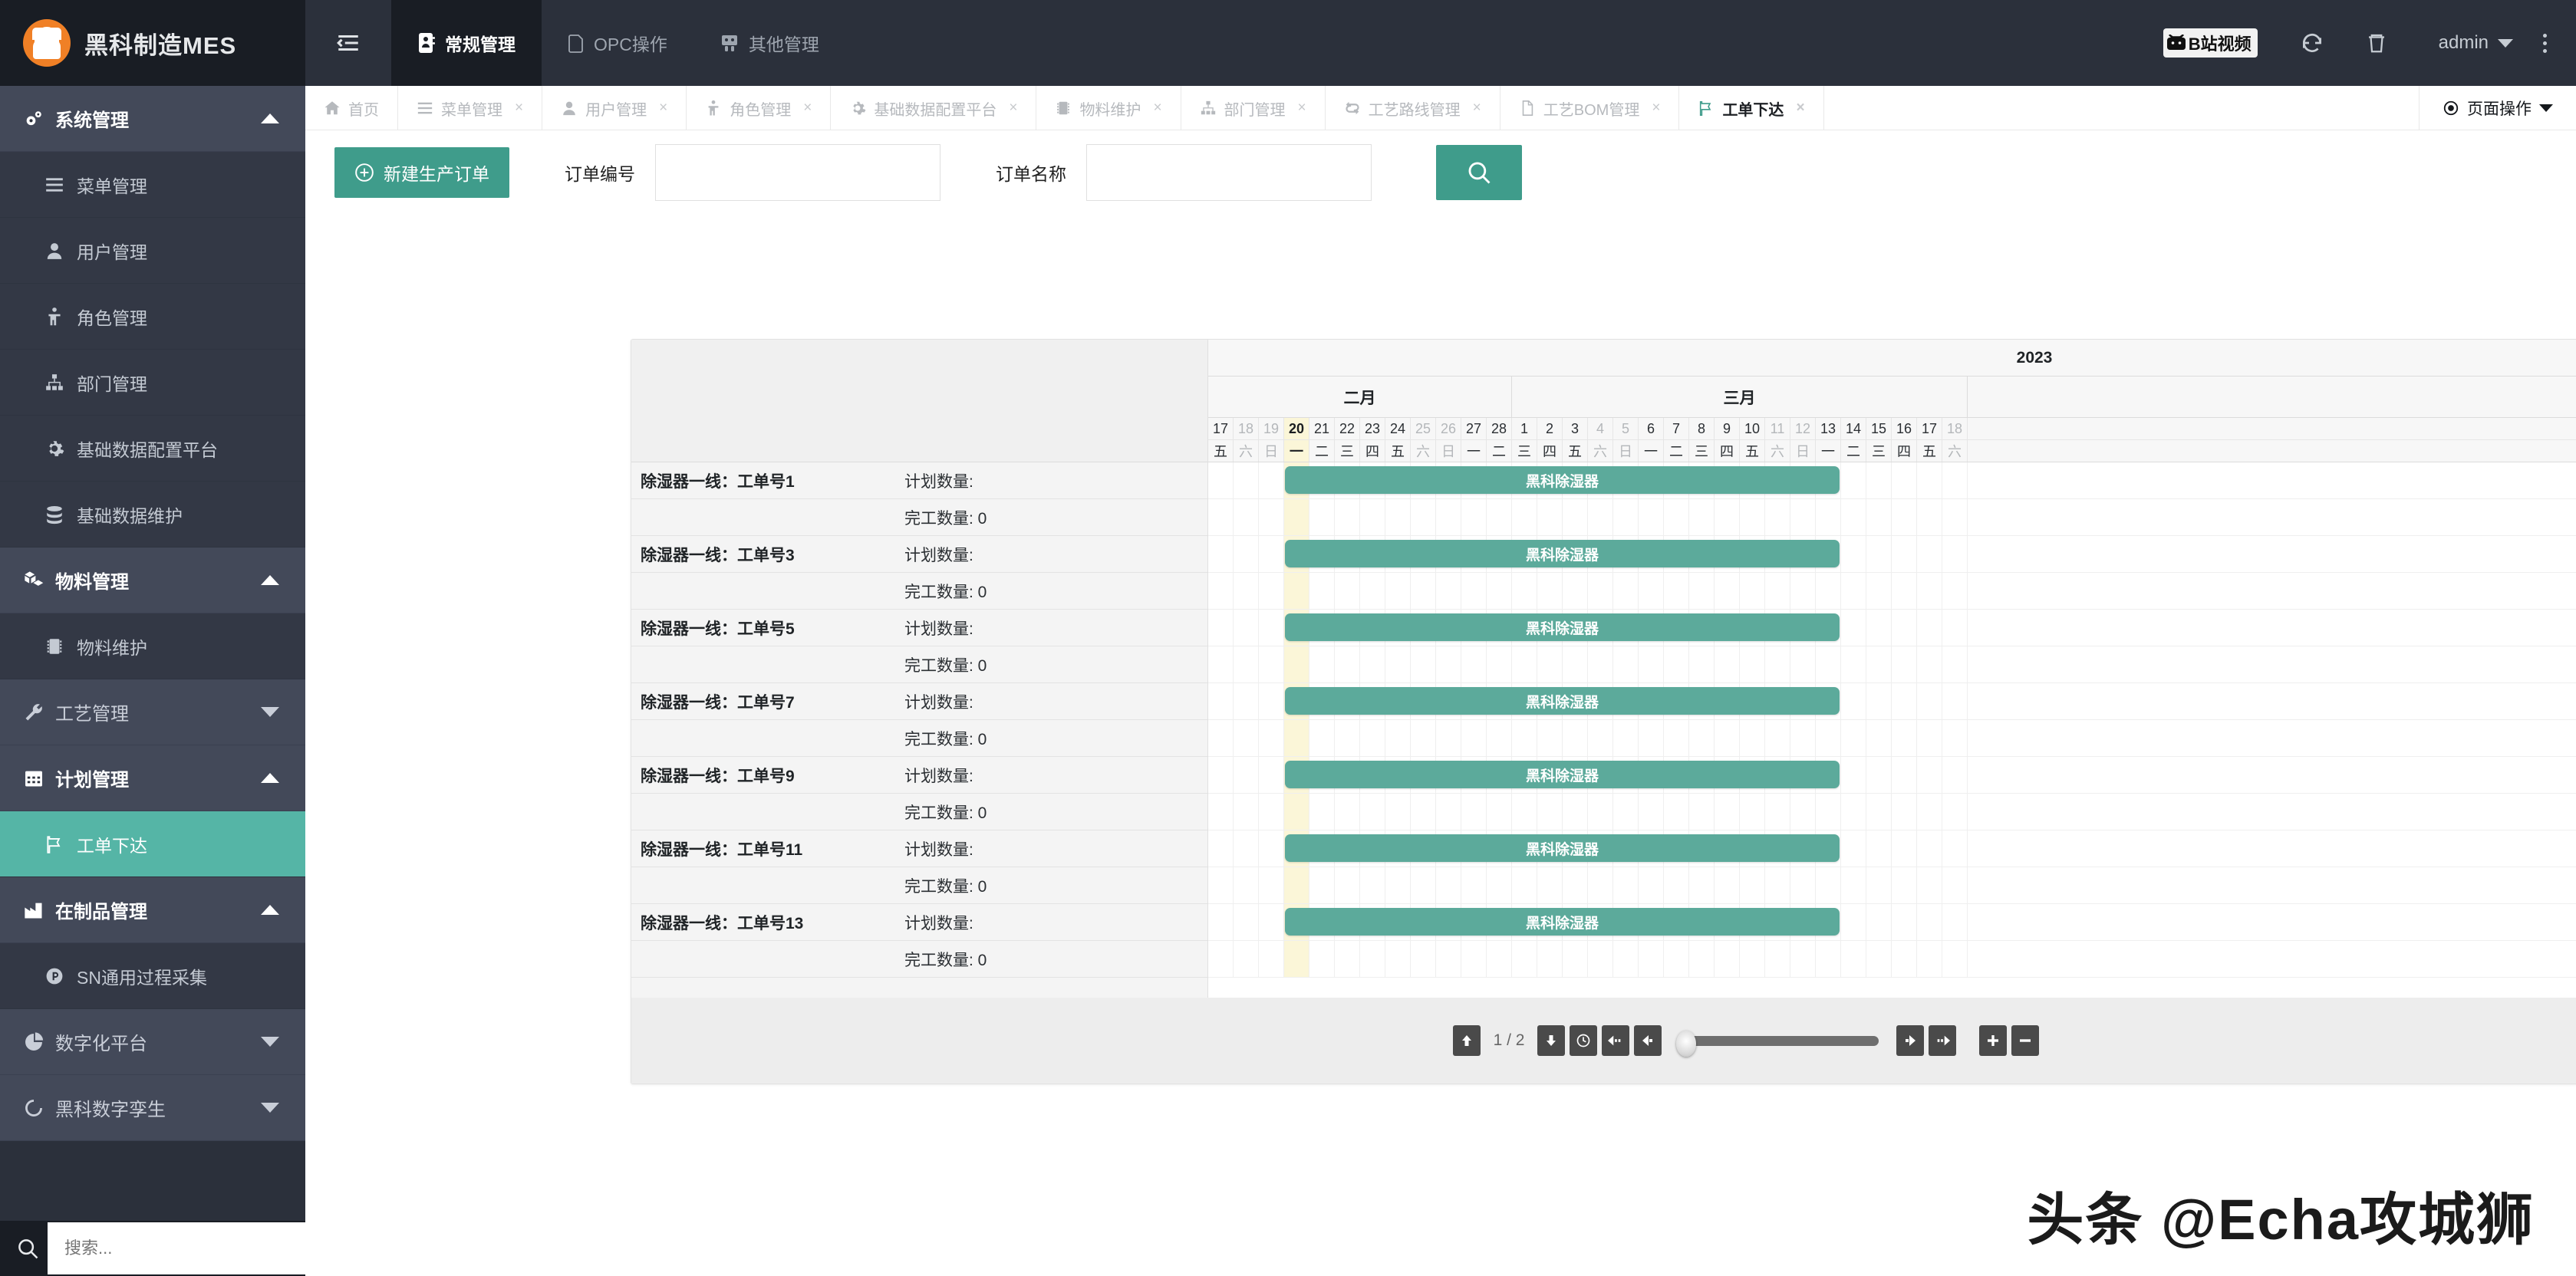 This screenshot has height=1276, width=2576. What do you see at coordinates (2544, 43) in the screenshot?
I see `more-vertical-icon` at bounding box center [2544, 43].